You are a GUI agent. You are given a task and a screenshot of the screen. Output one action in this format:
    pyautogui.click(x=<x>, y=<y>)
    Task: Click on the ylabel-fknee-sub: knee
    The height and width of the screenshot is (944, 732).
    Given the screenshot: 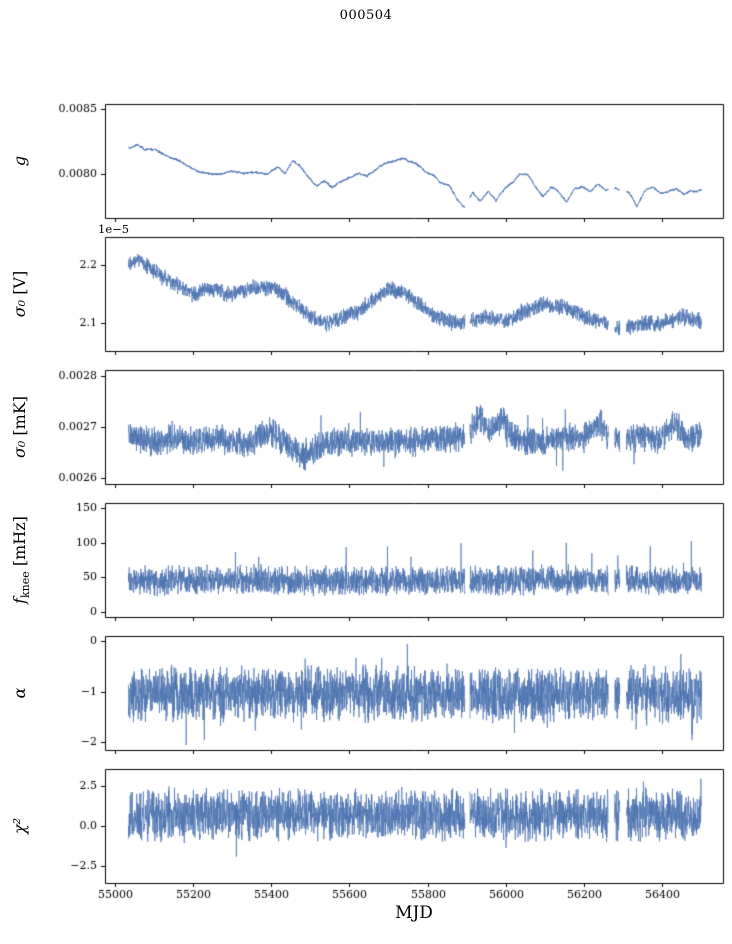 What is the action you would take?
    pyautogui.click(x=26, y=584)
    